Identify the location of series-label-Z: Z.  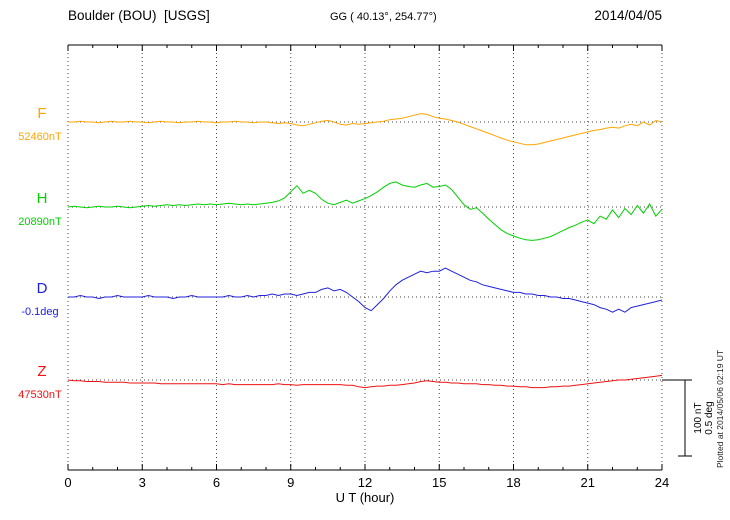
(41, 371).